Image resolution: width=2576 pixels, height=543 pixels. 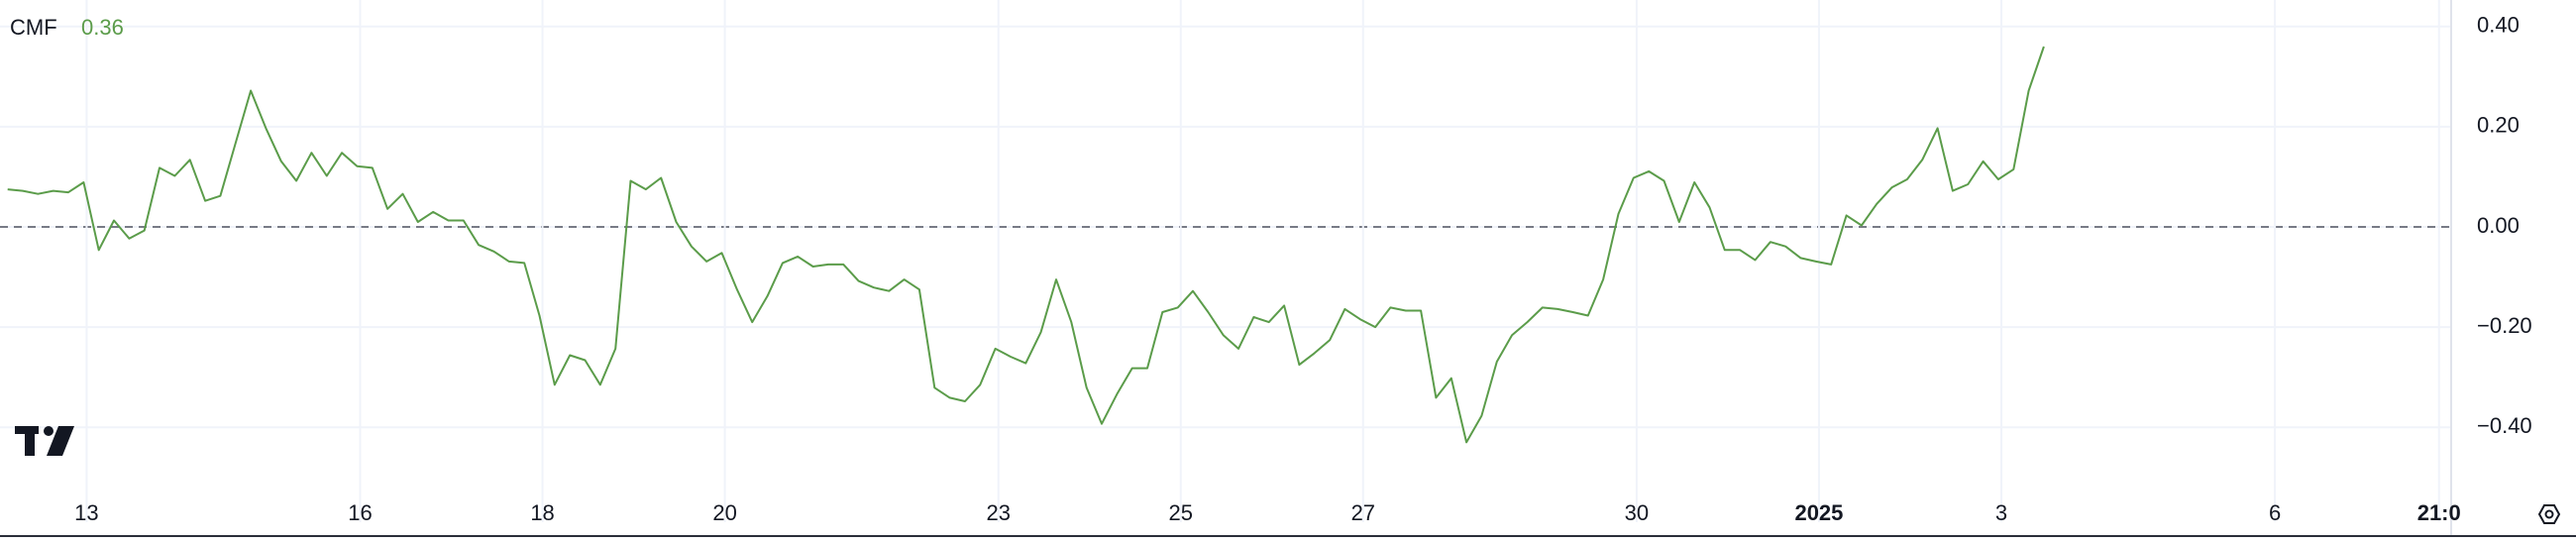 I want to click on x-tick-label: 30, so click(x=1637, y=512).